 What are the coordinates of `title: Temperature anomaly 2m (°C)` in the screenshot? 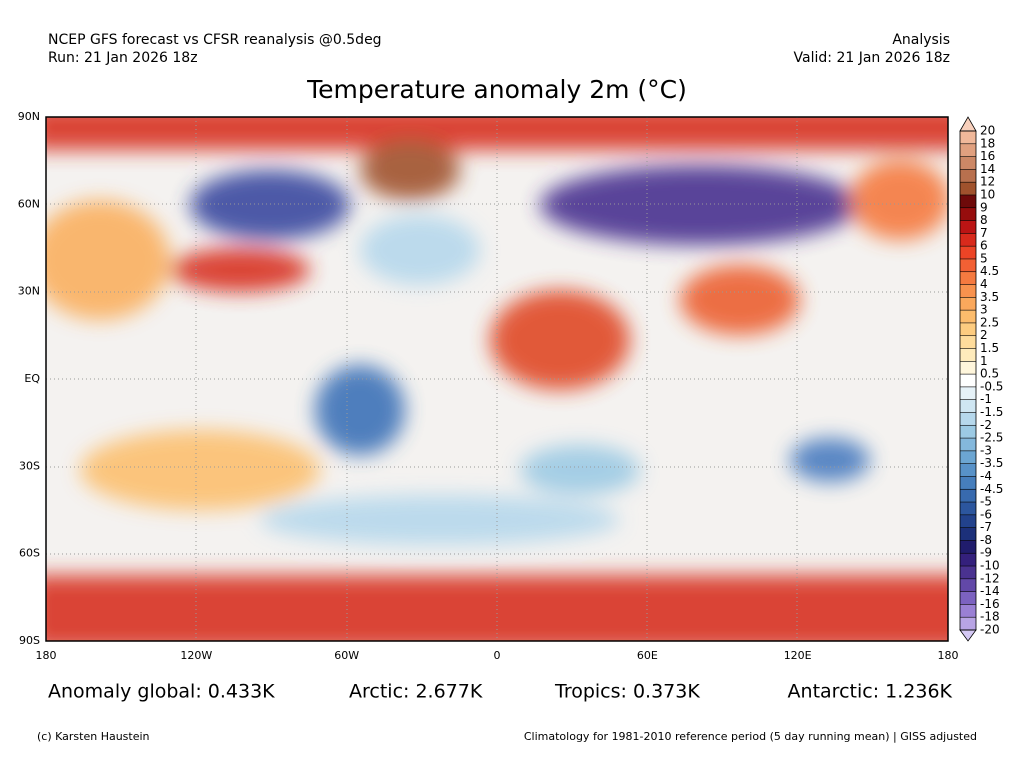 It's located at (496, 89).